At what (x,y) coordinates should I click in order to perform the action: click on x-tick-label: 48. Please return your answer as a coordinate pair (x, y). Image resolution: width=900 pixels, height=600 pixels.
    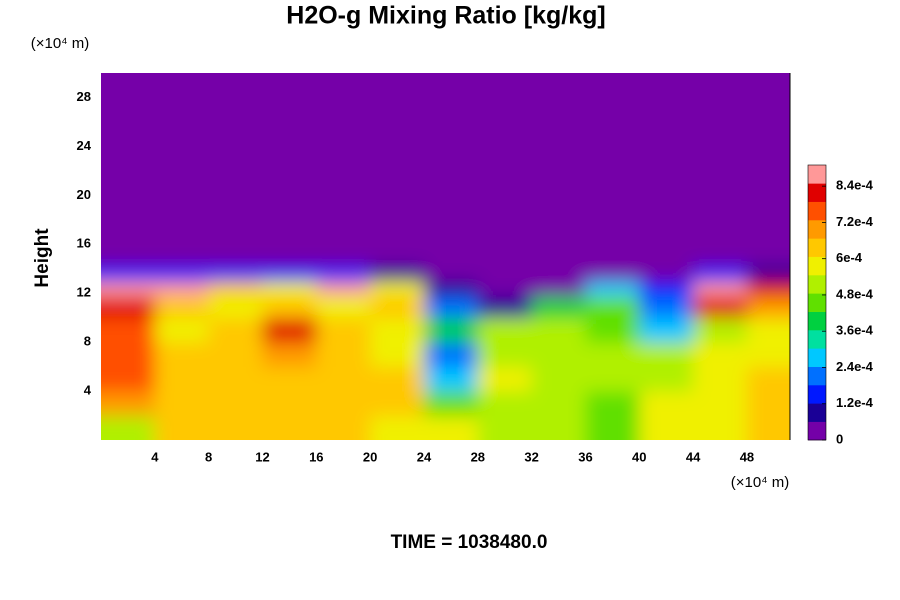
    Looking at the image, I should click on (747, 456).